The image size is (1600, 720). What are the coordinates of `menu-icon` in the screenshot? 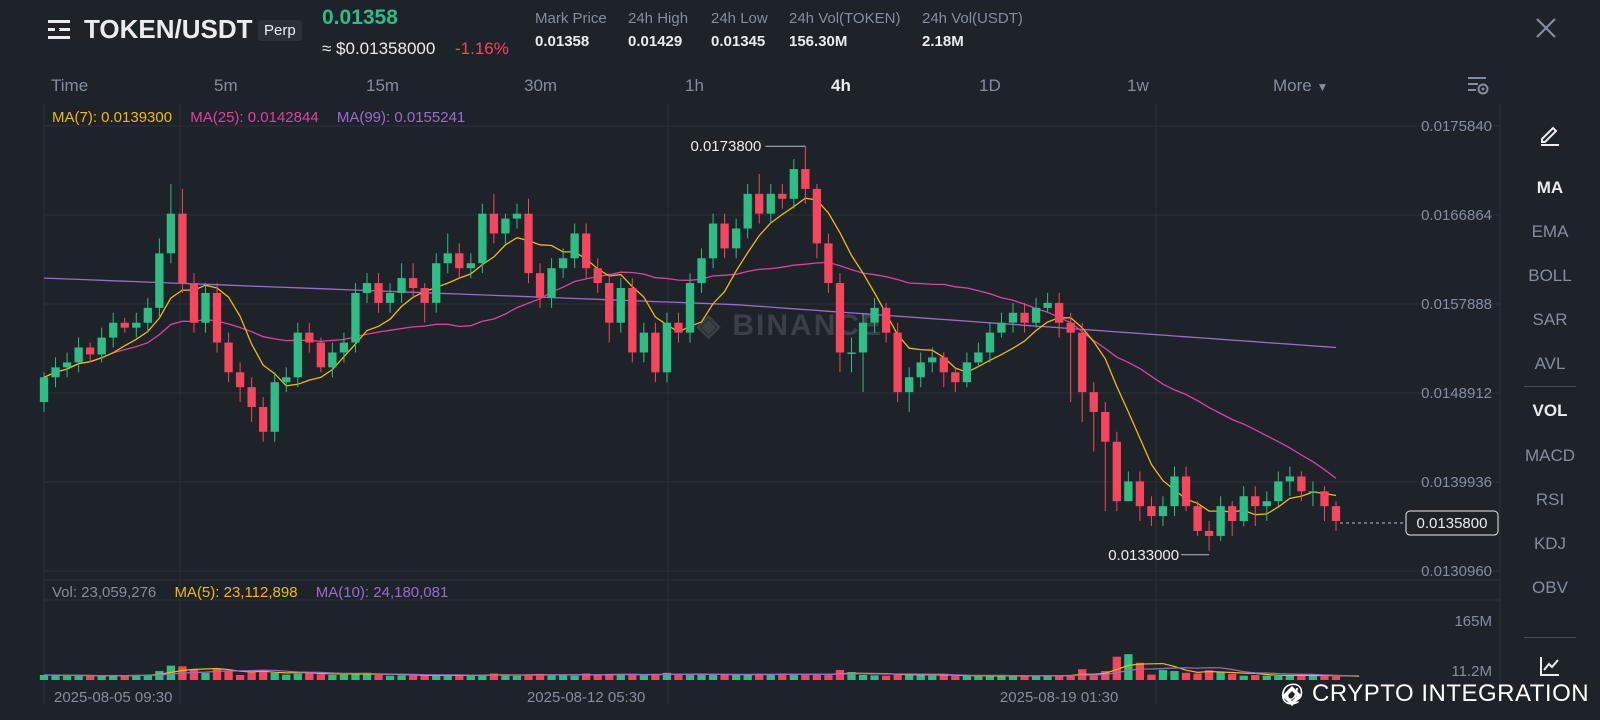 It's located at (61, 30).